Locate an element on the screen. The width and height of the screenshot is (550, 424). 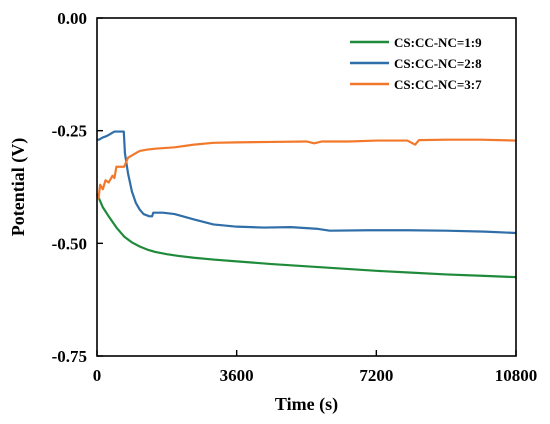
x-axis-title: Time (s) is located at coordinates (306, 404).